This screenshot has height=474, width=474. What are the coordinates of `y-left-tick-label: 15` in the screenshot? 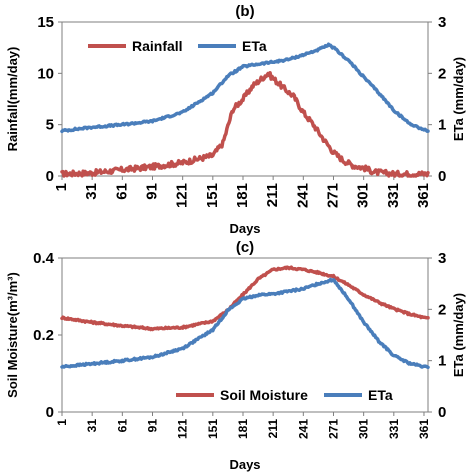 It's located at (45, 22).